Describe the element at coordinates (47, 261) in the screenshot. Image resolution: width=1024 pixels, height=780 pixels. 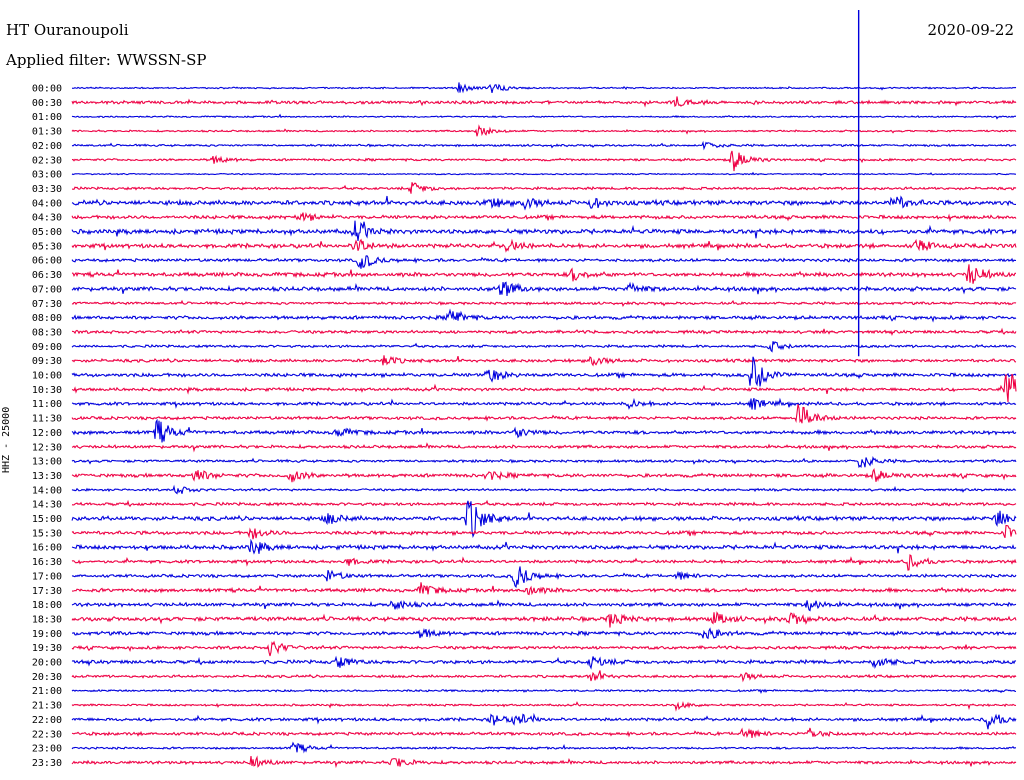
I see `time-label: 06:00` at that location.